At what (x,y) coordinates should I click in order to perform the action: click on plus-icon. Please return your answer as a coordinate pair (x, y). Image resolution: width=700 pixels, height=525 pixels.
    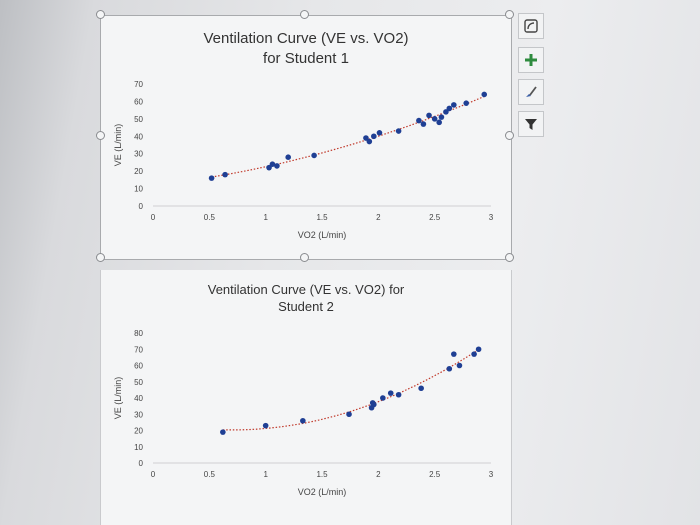
    Looking at the image, I should click on (531, 60).